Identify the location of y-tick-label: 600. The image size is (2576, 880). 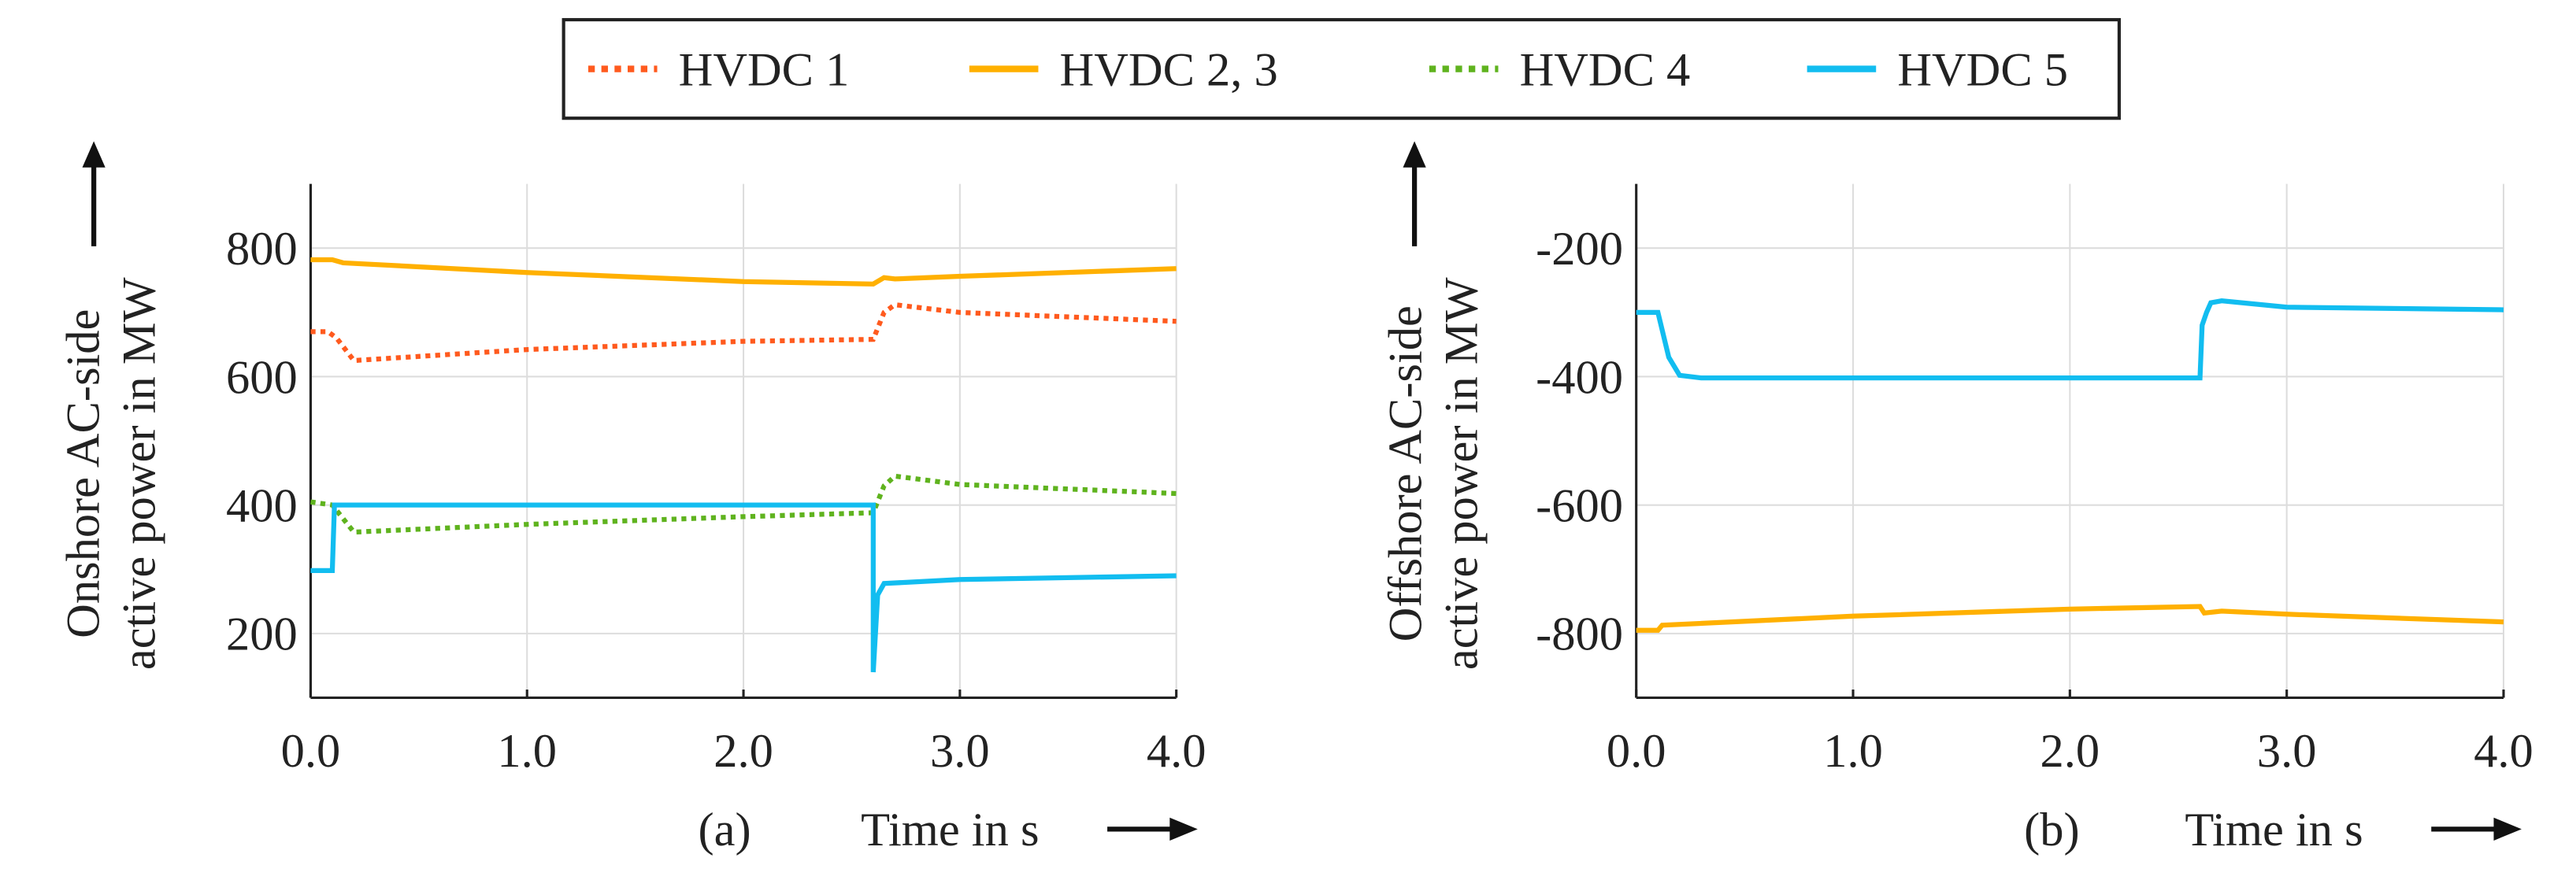
(262, 378).